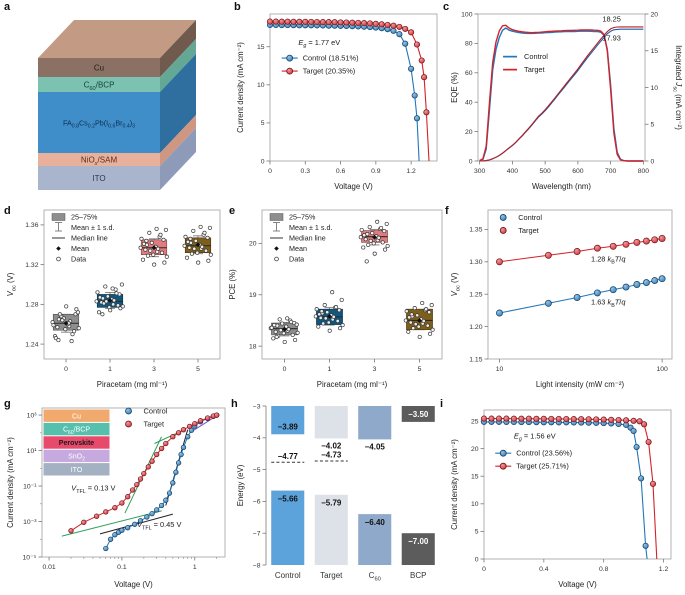 Image resolution: width=685 pixels, height=595 pixels. What do you see at coordinates (375, 576) in the screenshot?
I see `svg-text: C60` at bounding box center [375, 576].